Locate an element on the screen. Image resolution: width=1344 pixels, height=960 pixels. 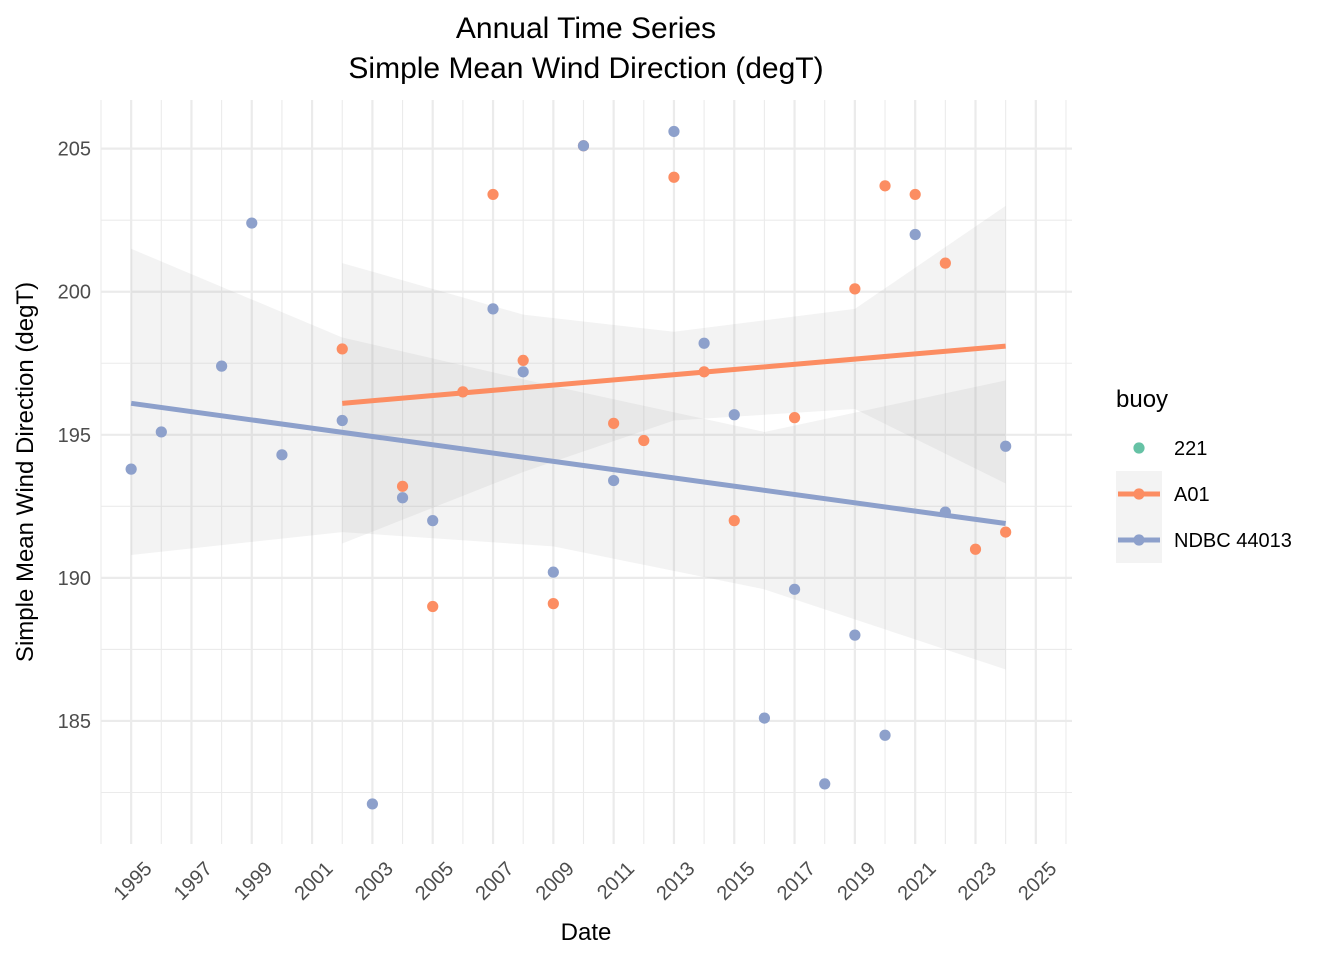
x-tick-label: 2017 is located at coordinates (796, 881).